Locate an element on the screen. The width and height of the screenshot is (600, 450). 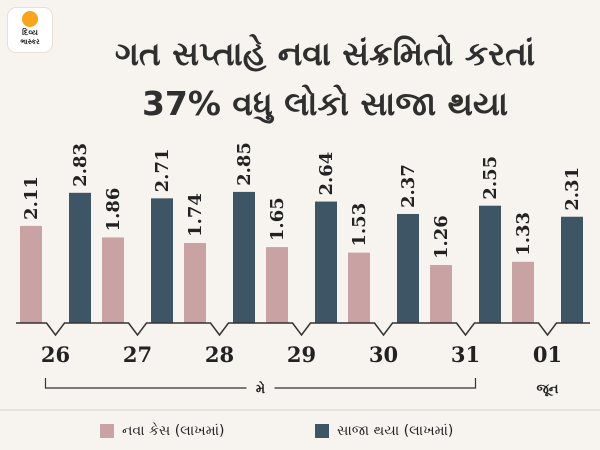
x-tick-label-28: 28 is located at coordinates (219, 354).